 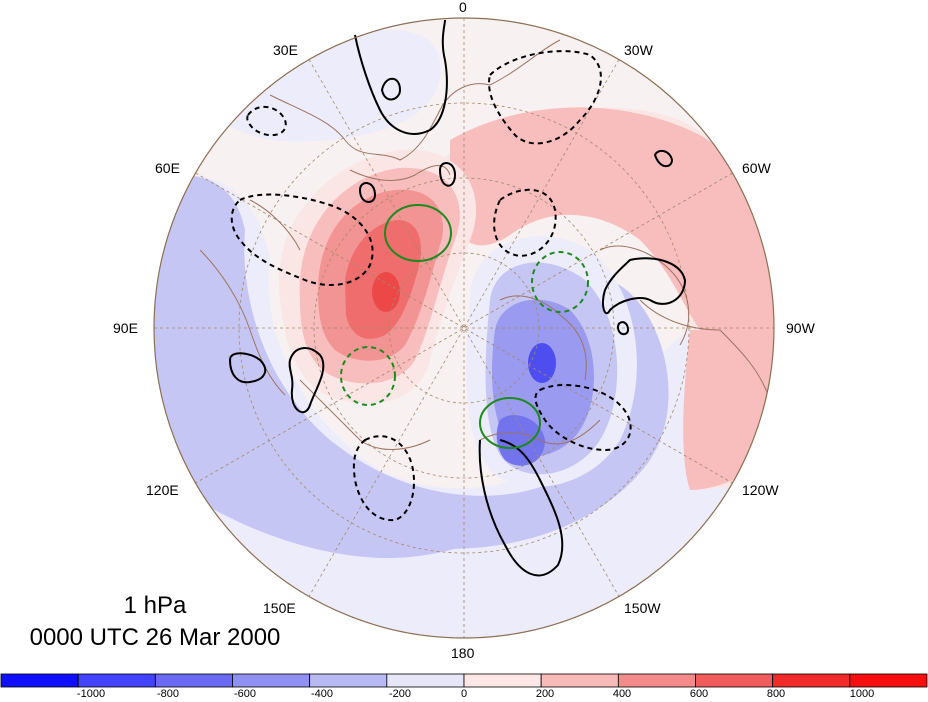 I want to click on colorbar-label: -1000, so click(x=91, y=694).